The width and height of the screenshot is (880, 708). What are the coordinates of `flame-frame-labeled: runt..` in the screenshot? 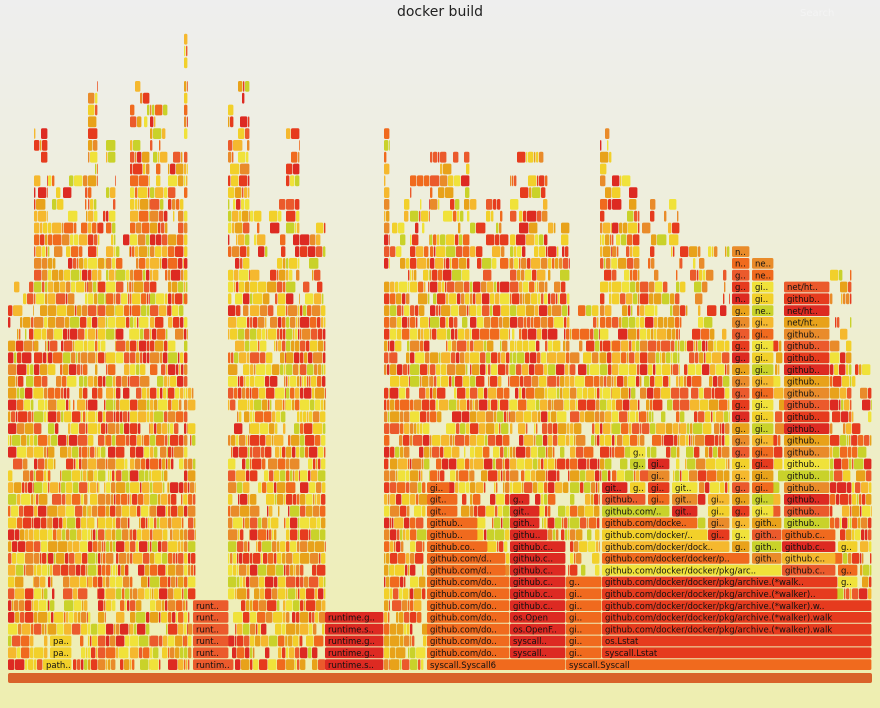 It's located at (211, 629).